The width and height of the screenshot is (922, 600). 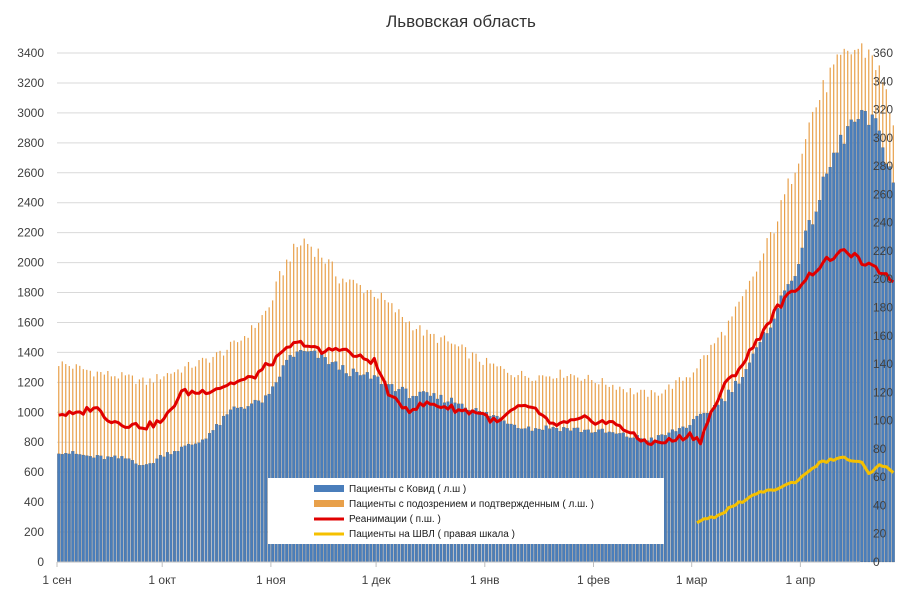 What do you see at coordinates (30, 53) in the screenshot?
I see `left-axis-tick: 3400` at bounding box center [30, 53].